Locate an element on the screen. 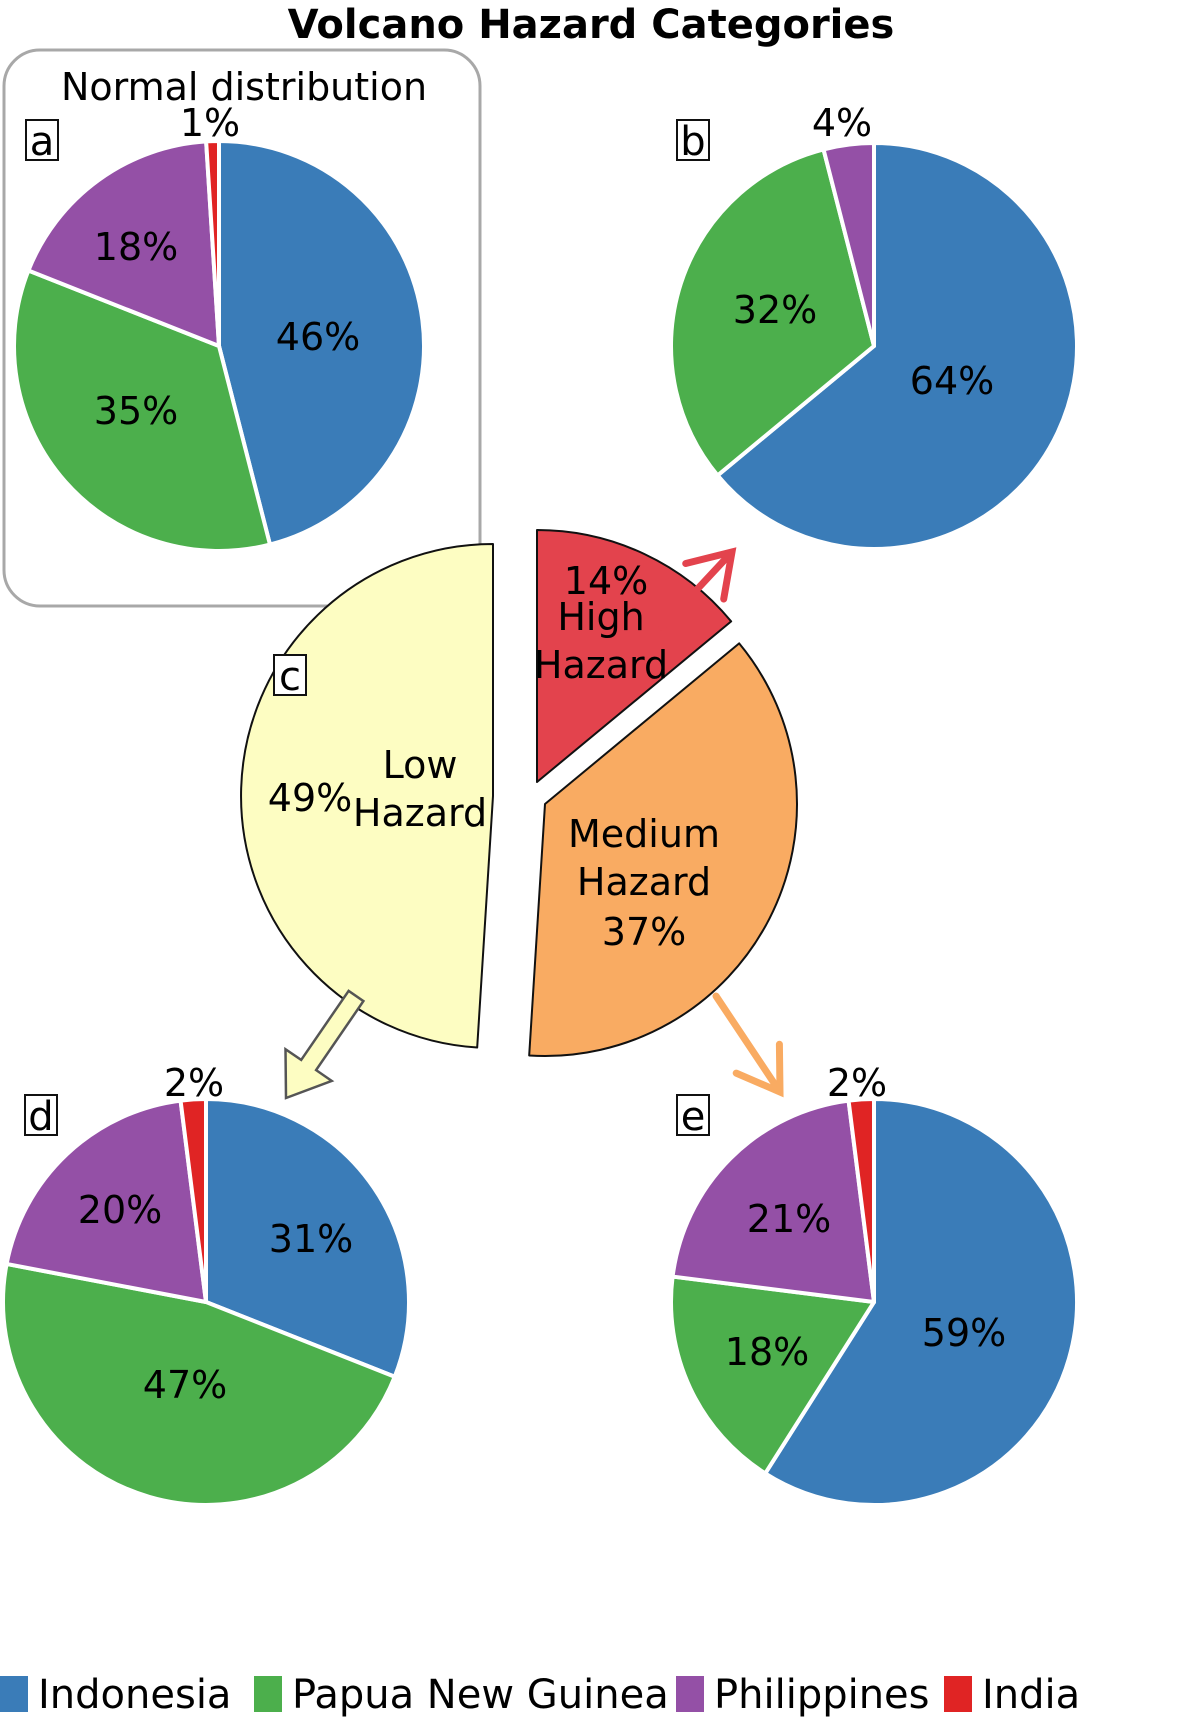  panel-d-letter-box is located at coordinates (41, 1115).